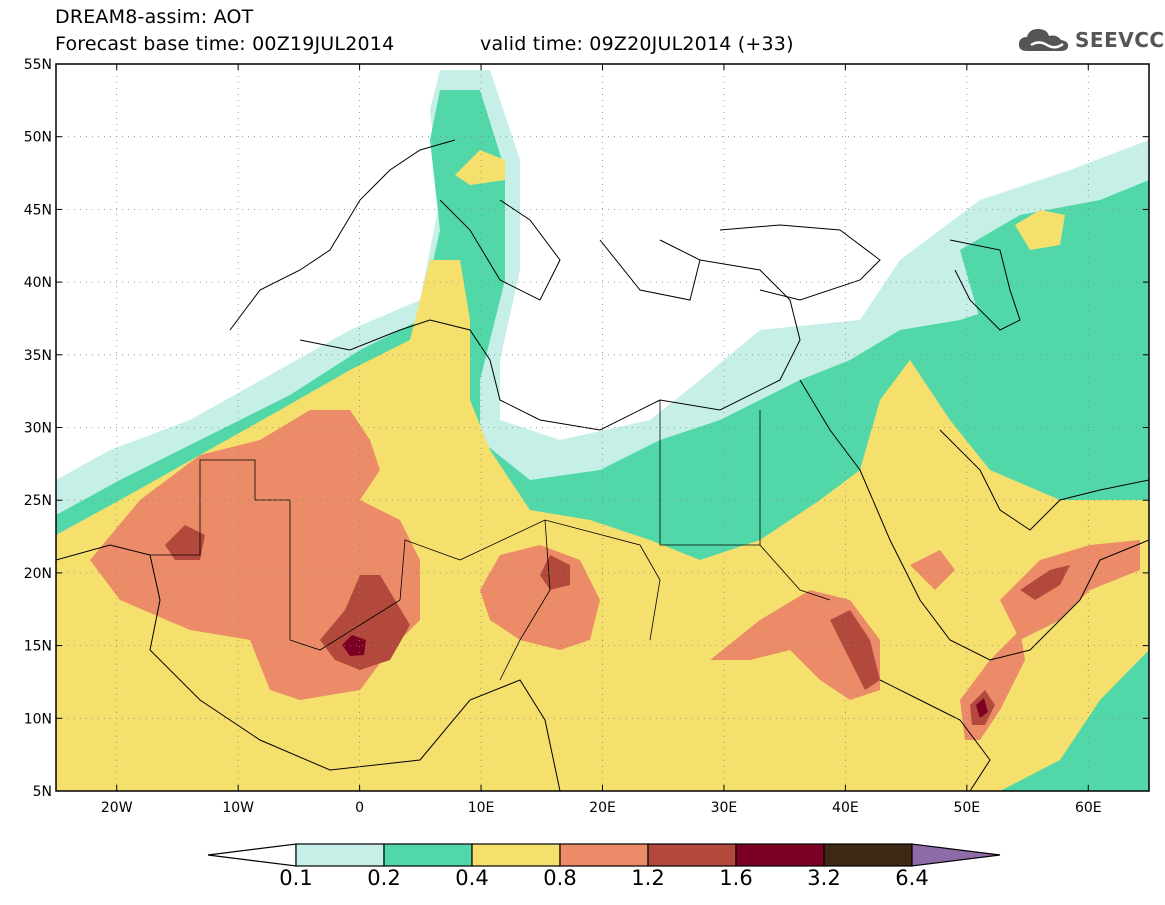 The height and width of the screenshot is (905, 1165). Describe the element at coordinates (637, 44) in the screenshot. I see `valid-time: valid time: 09Z20JUL2014 (+33)` at that location.